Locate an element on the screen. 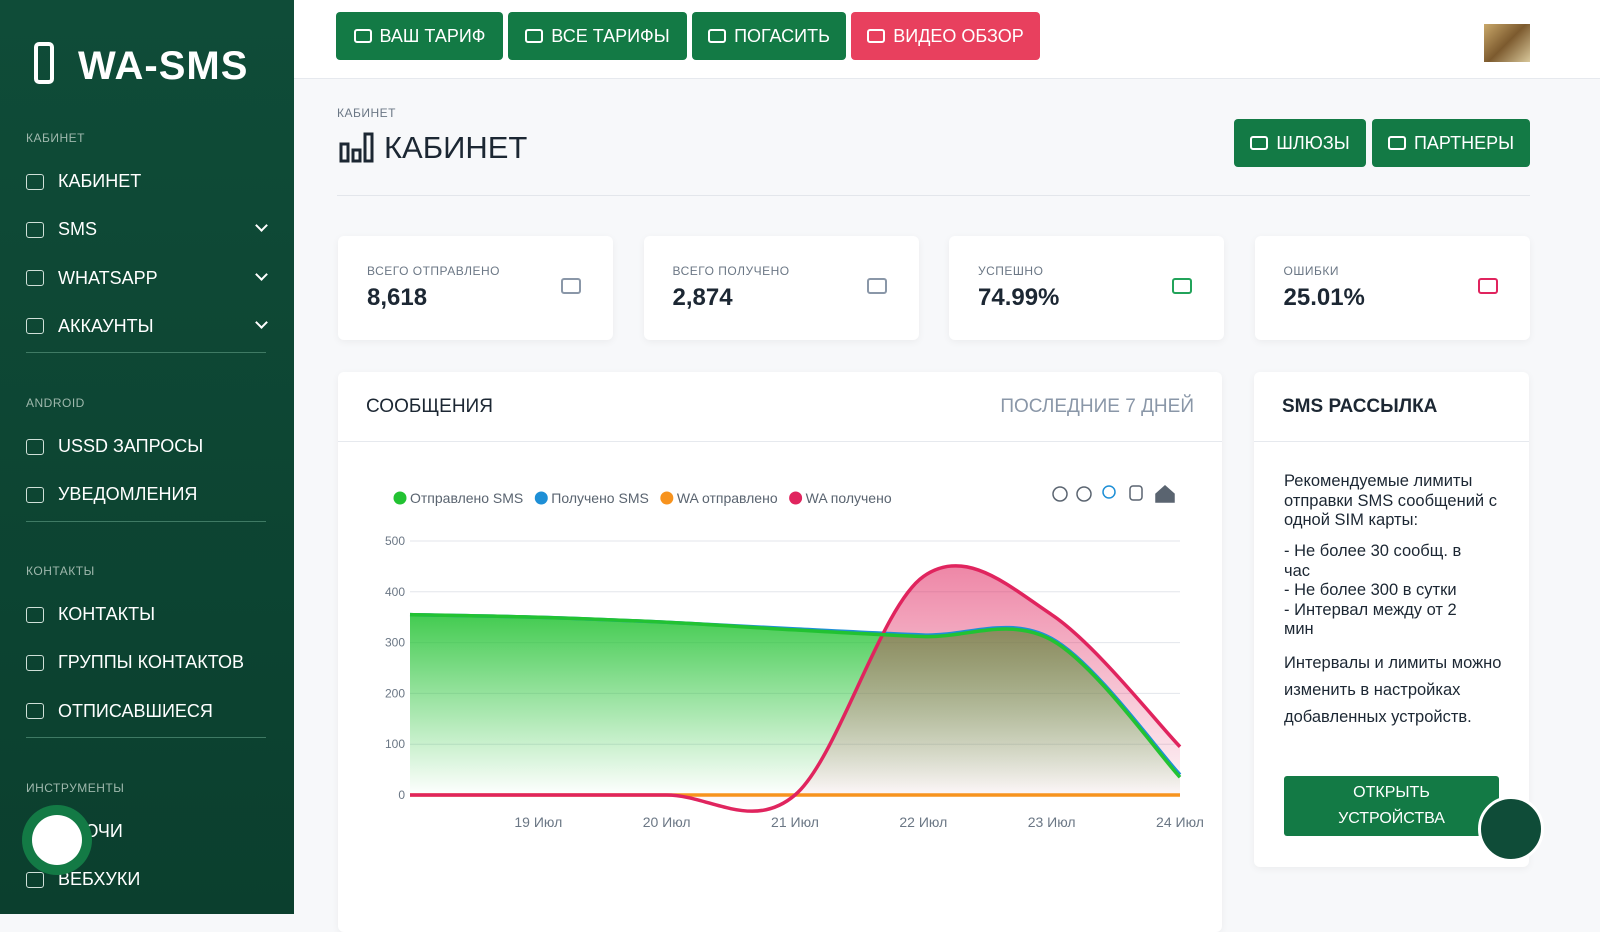  y-tick-label: 0 is located at coordinates (401, 795).